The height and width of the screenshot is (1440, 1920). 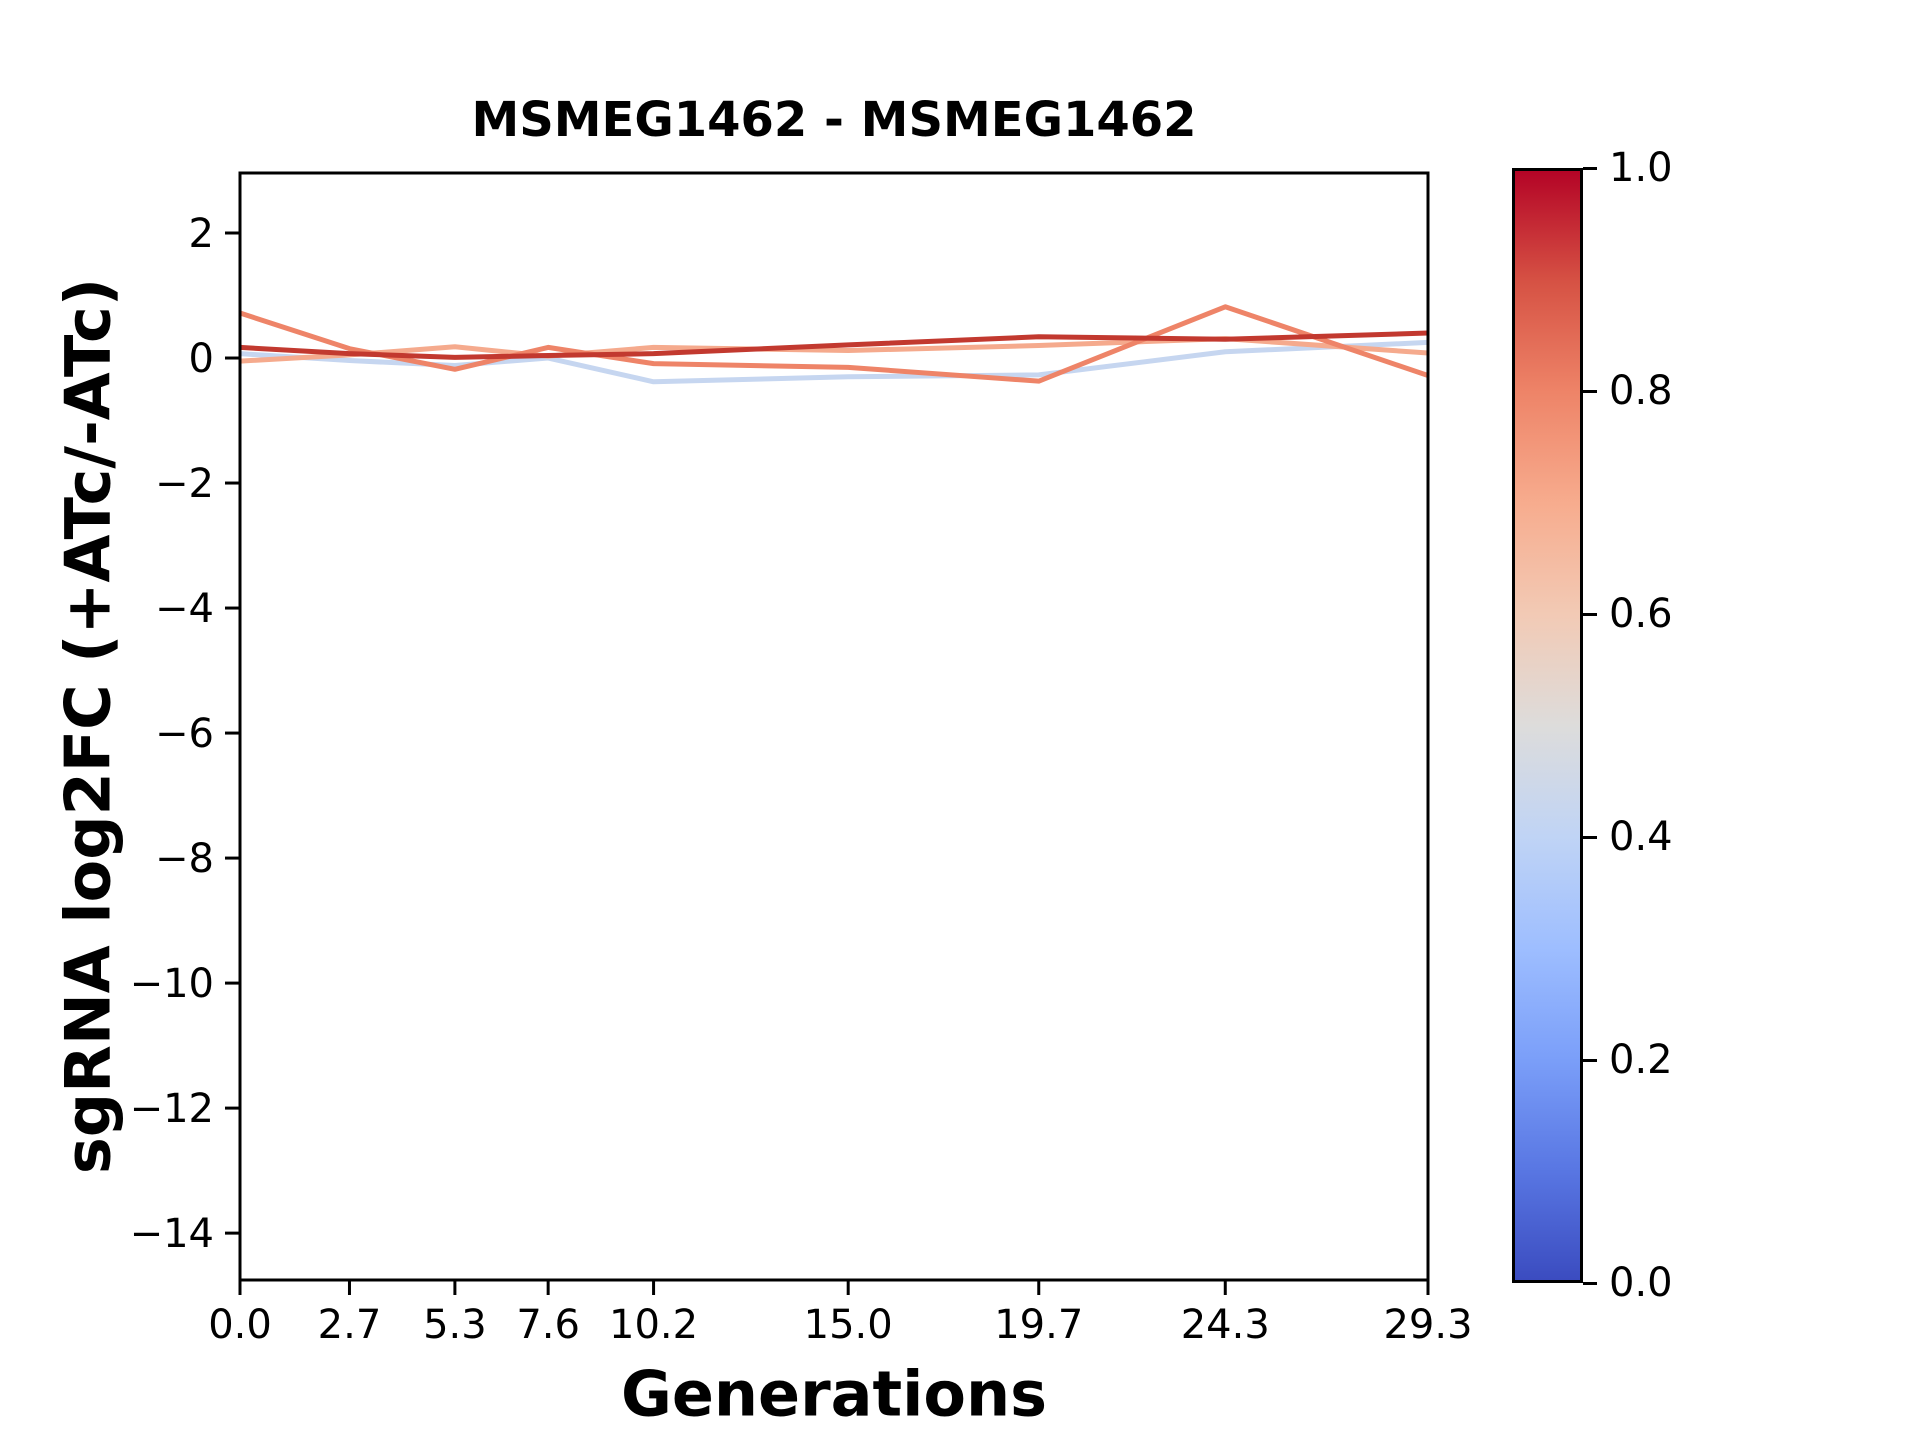 I want to click on x-tick-label: 7.6, so click(x=548, y=1325).